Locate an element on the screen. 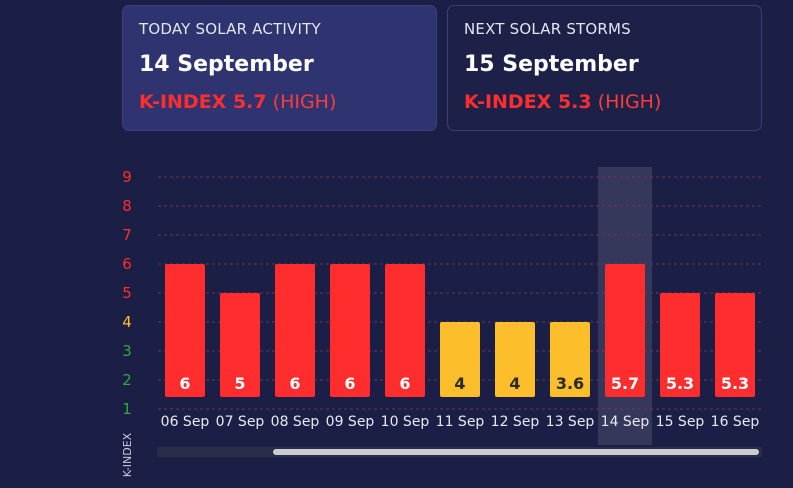 This screenshot has height=488, width=793. today-kindex-line: K-INDEX 5.7 (HIGH) is located at coordinates (279, 102).